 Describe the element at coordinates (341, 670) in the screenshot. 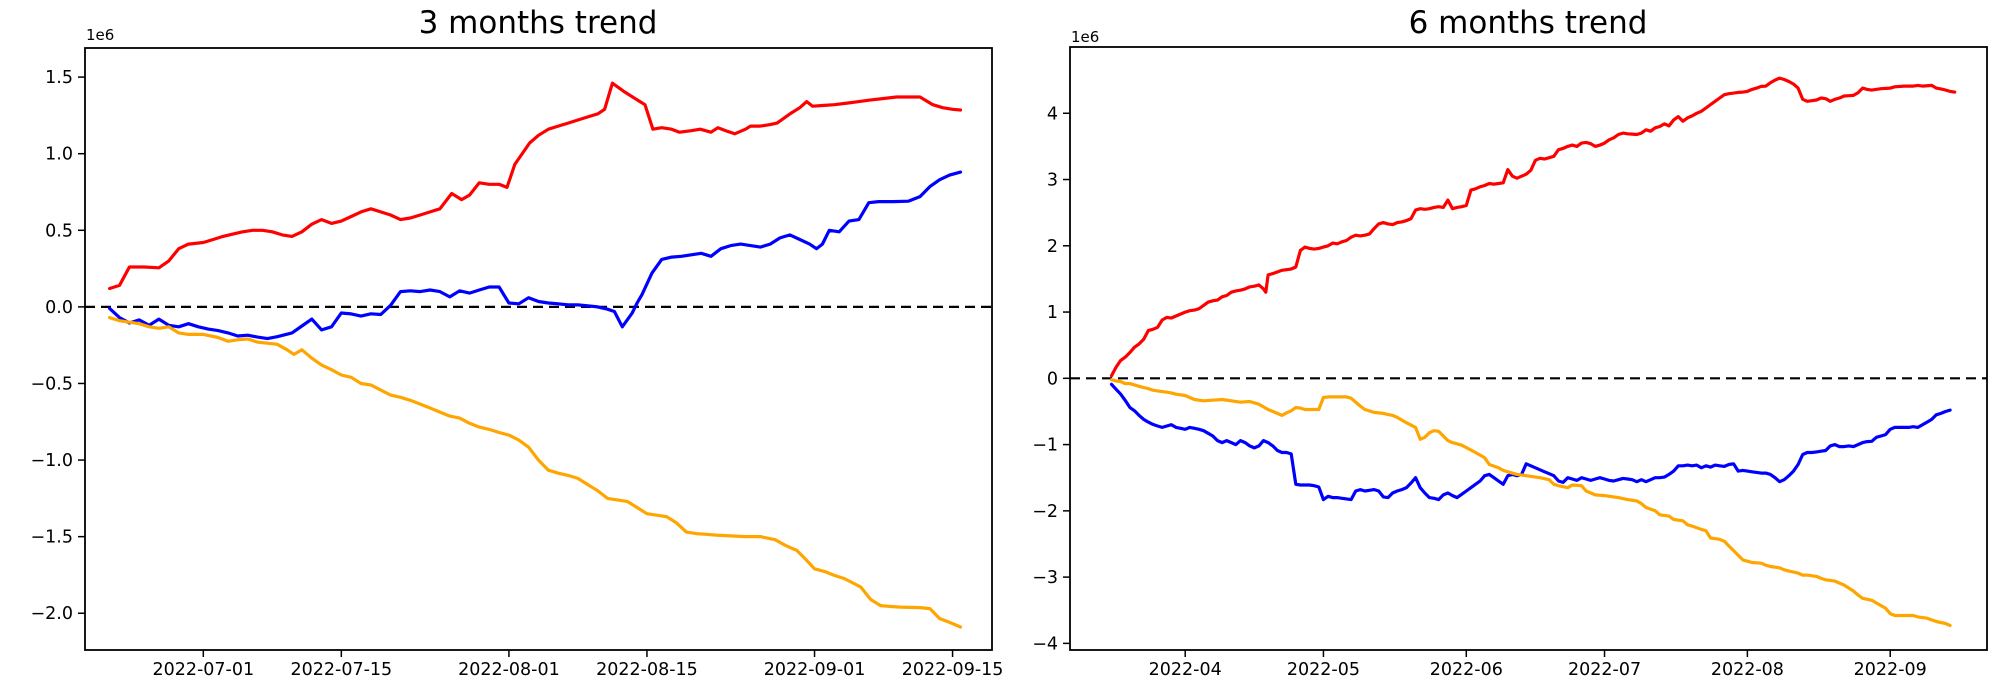

I see `x-tick-label: 2022-07-15` at that location.